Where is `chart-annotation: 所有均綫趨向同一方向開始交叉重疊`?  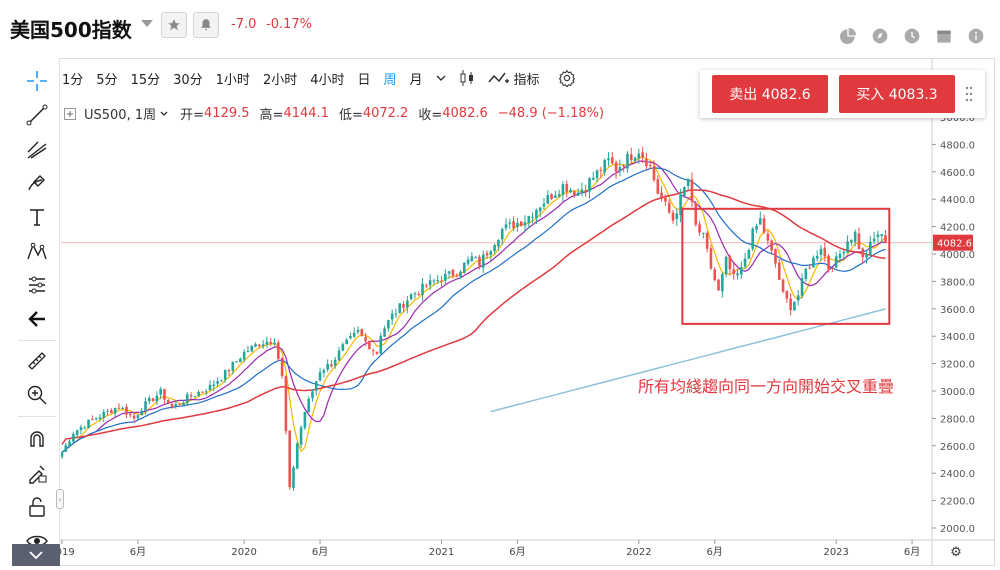
chart-annotation: 所有均綫趨向同一方向開始交叉重疊 is located at coordinates (766, 386).